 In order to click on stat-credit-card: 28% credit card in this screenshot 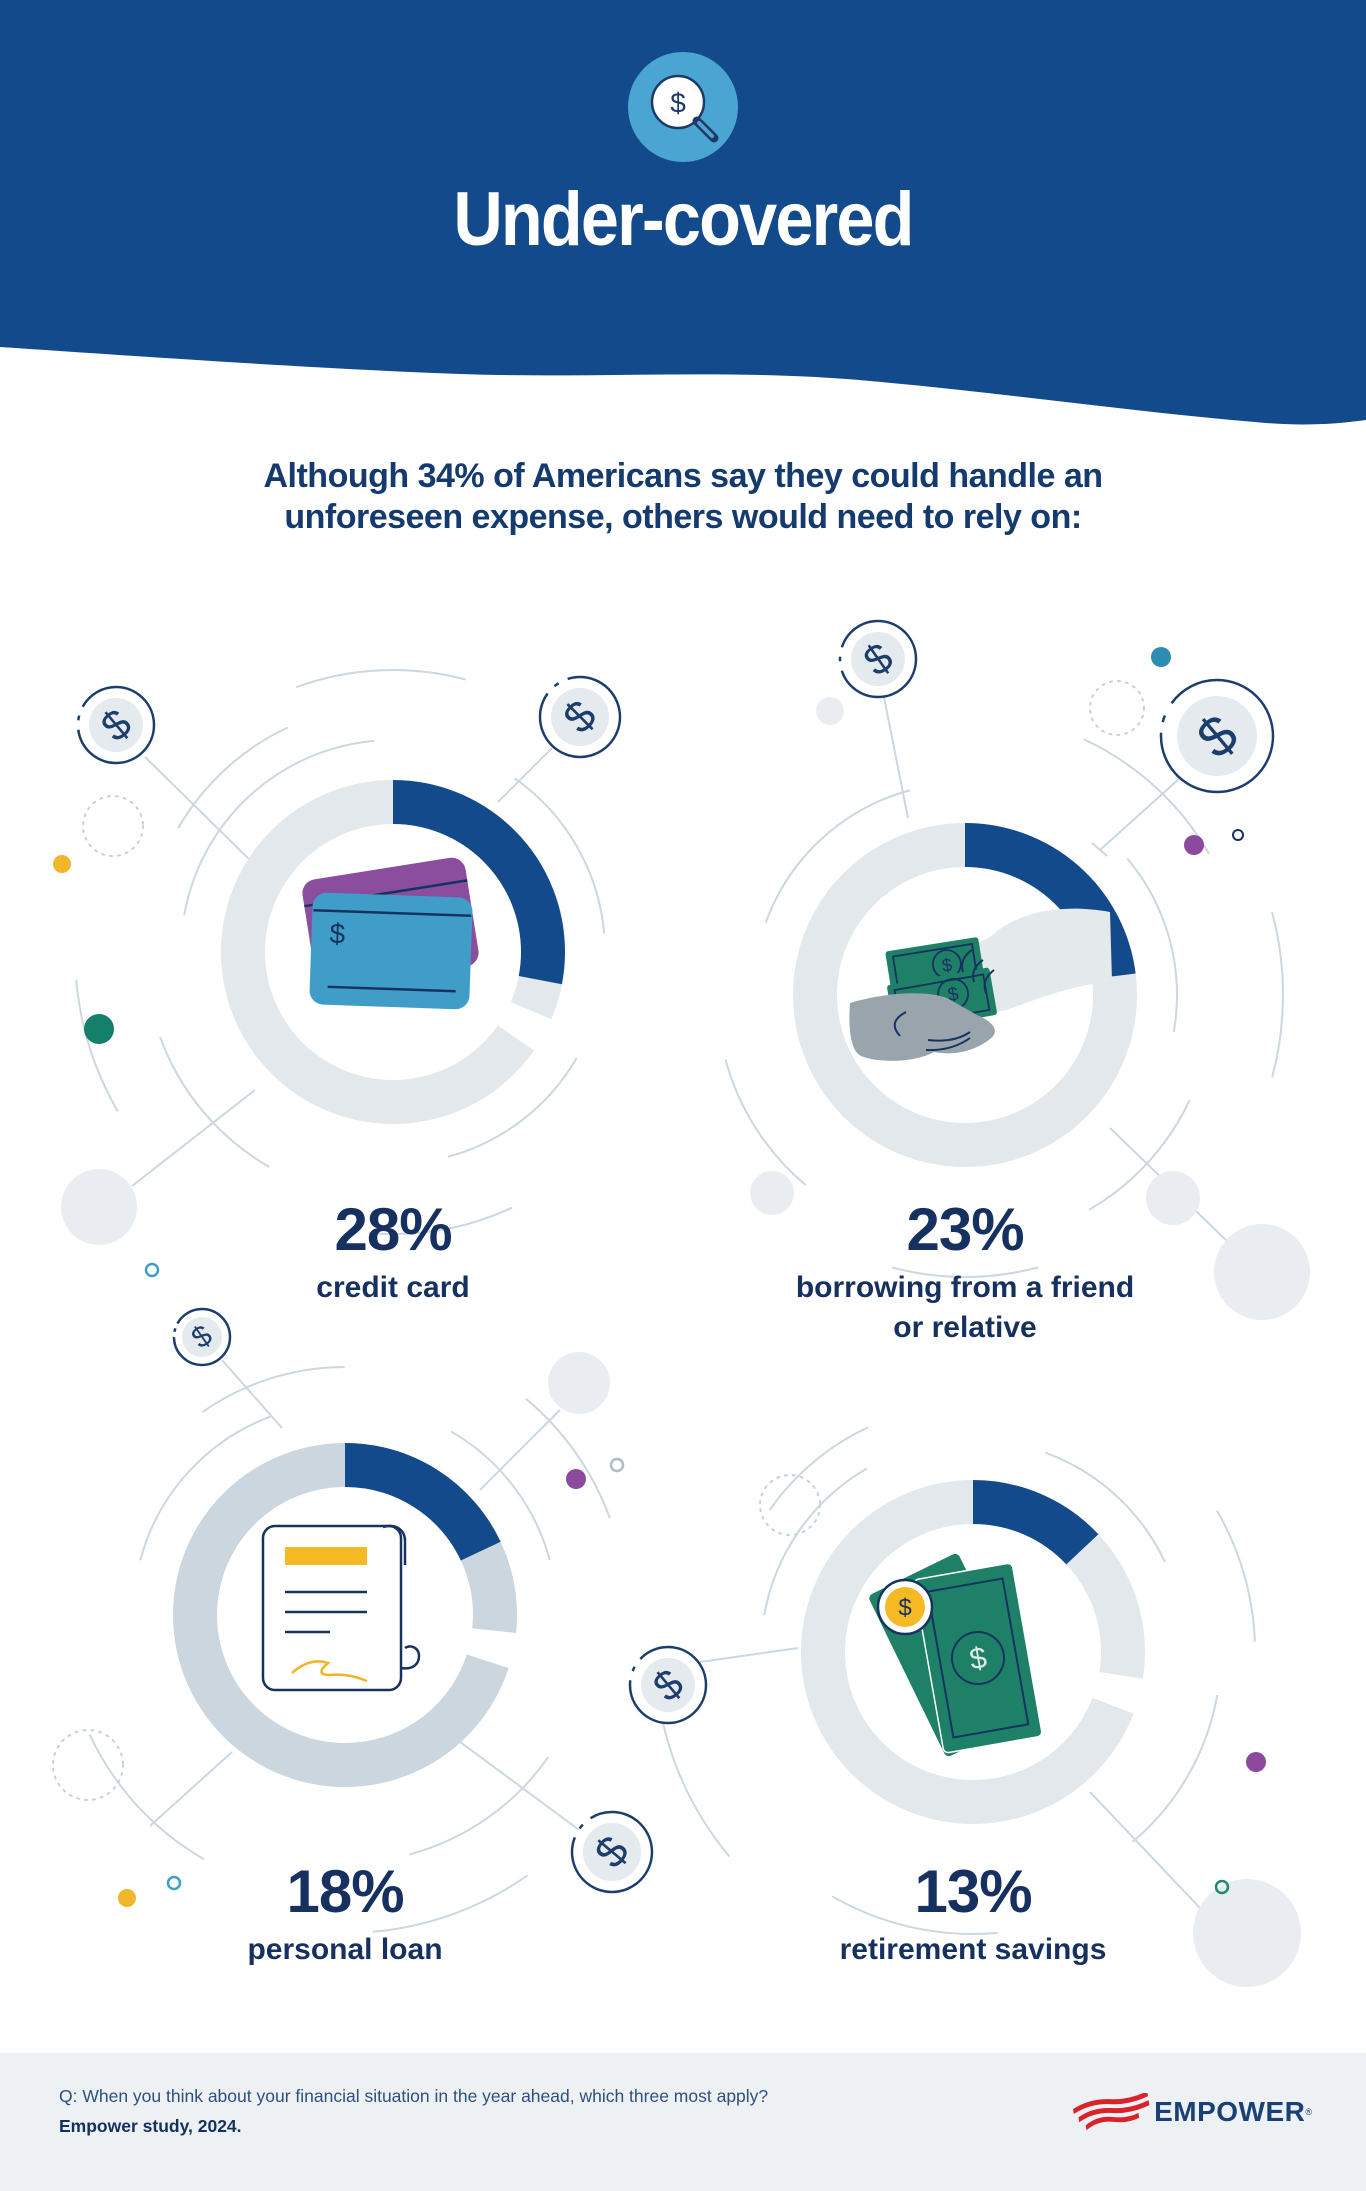, I will do `click(393, 1254)`.